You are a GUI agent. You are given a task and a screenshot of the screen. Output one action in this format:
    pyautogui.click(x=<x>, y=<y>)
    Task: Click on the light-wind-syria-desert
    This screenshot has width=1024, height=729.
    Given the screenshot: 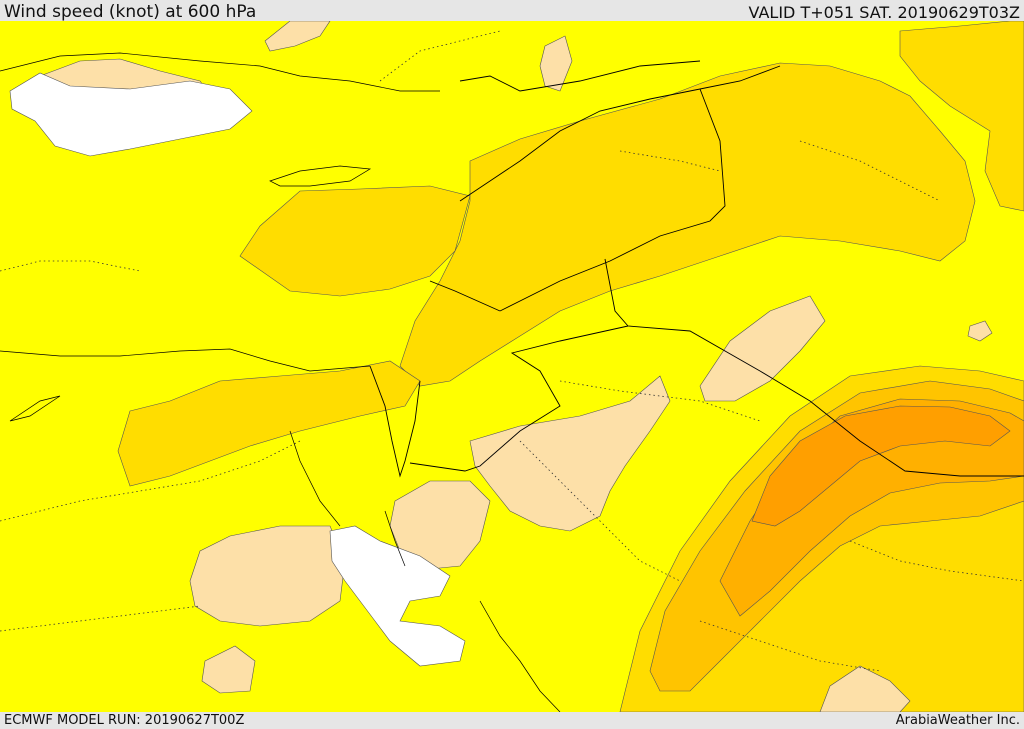 What is the action you would take?
    pyautogui.click(x=570, y=453)
    